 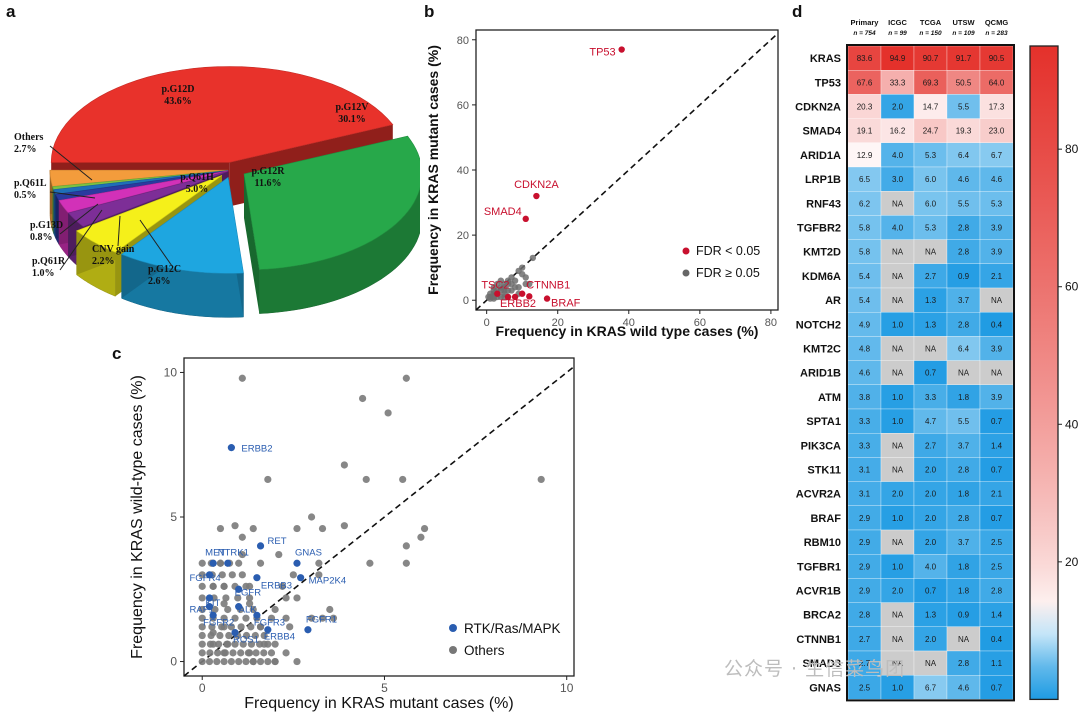 I want to click on heatmap-cell-value: 1.0, so click(x=898, y=518).